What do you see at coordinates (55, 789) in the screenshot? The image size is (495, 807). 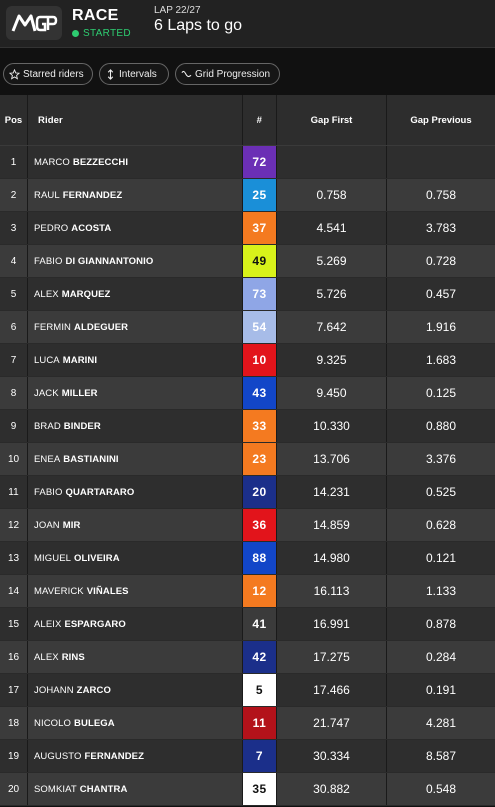 I see `rider-first-name: SOMKIAT` at bounding box center [55, 789].